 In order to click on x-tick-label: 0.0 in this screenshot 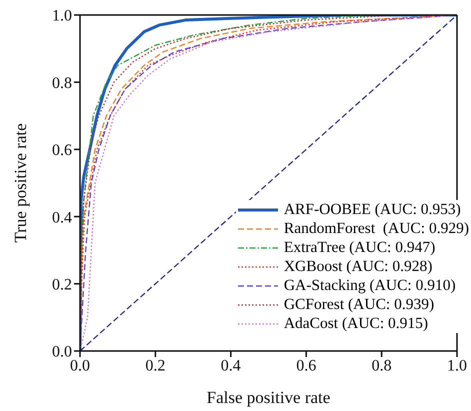, I will do `click(80, 365)`.